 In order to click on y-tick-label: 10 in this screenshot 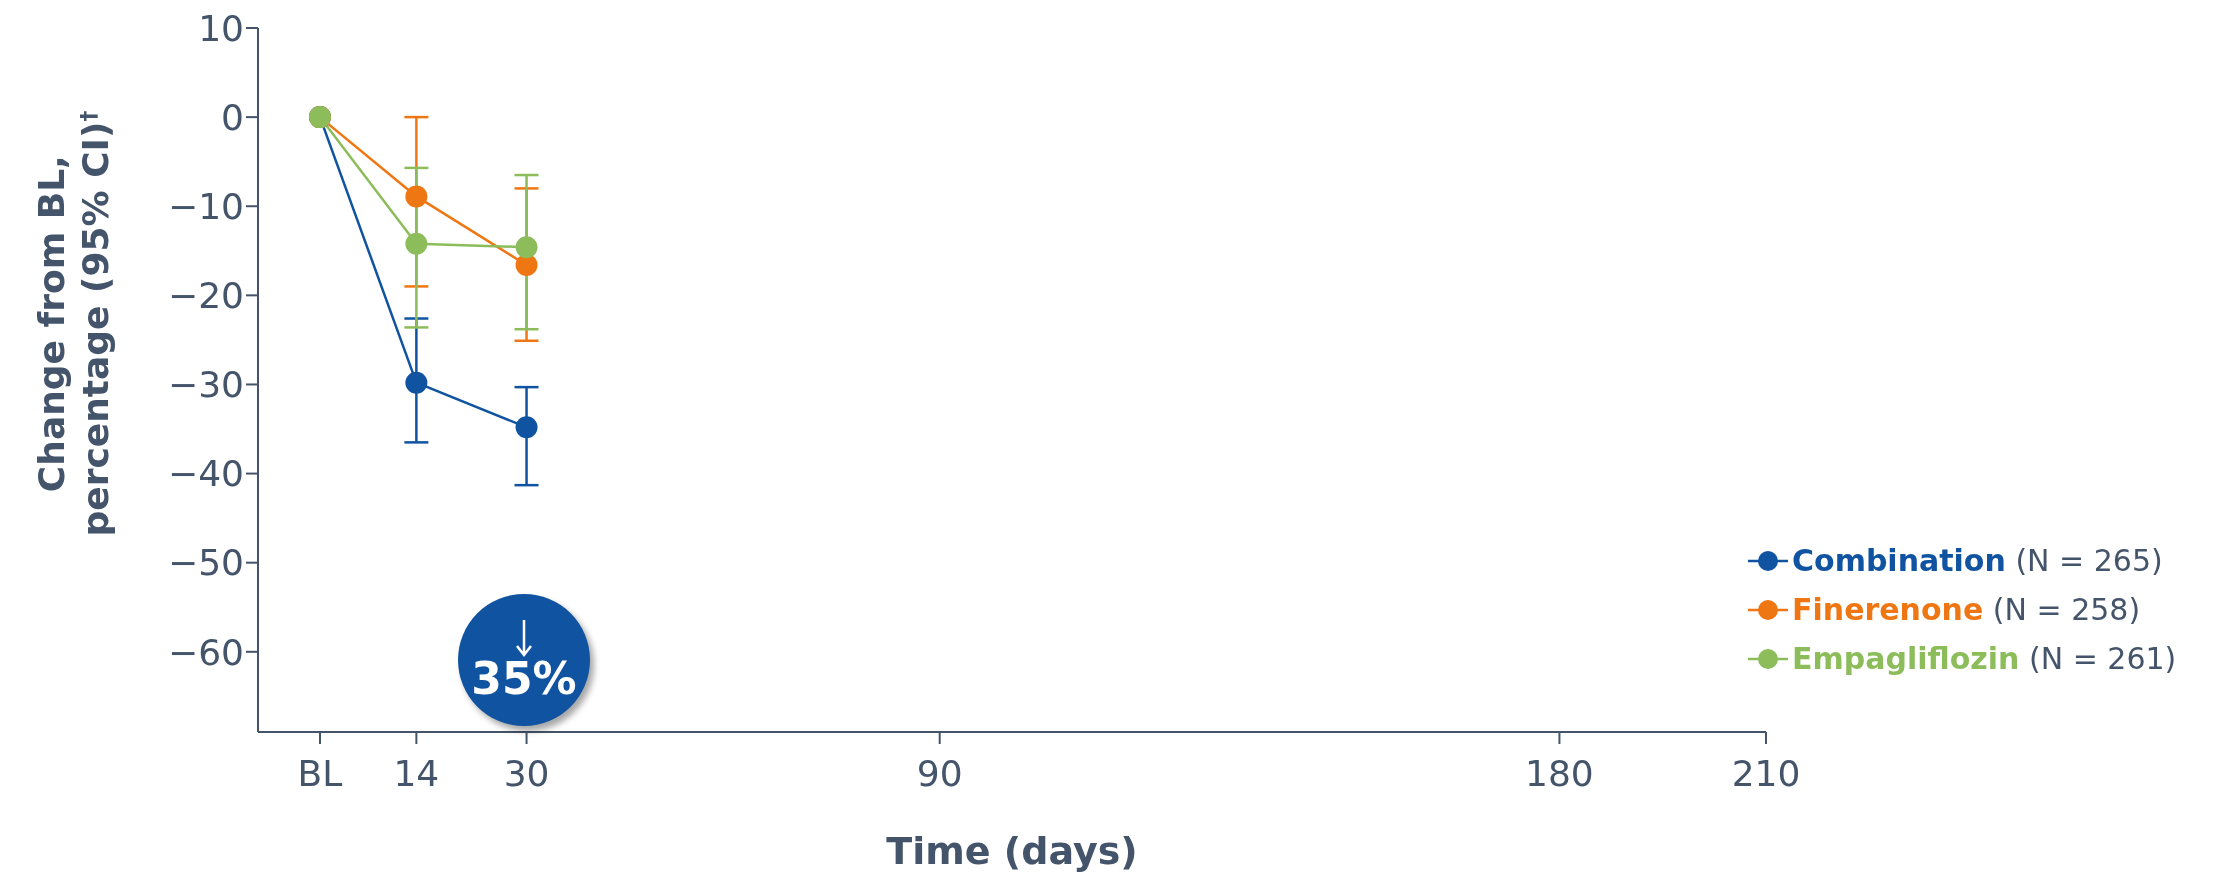, I will do `click(221, 28)`.